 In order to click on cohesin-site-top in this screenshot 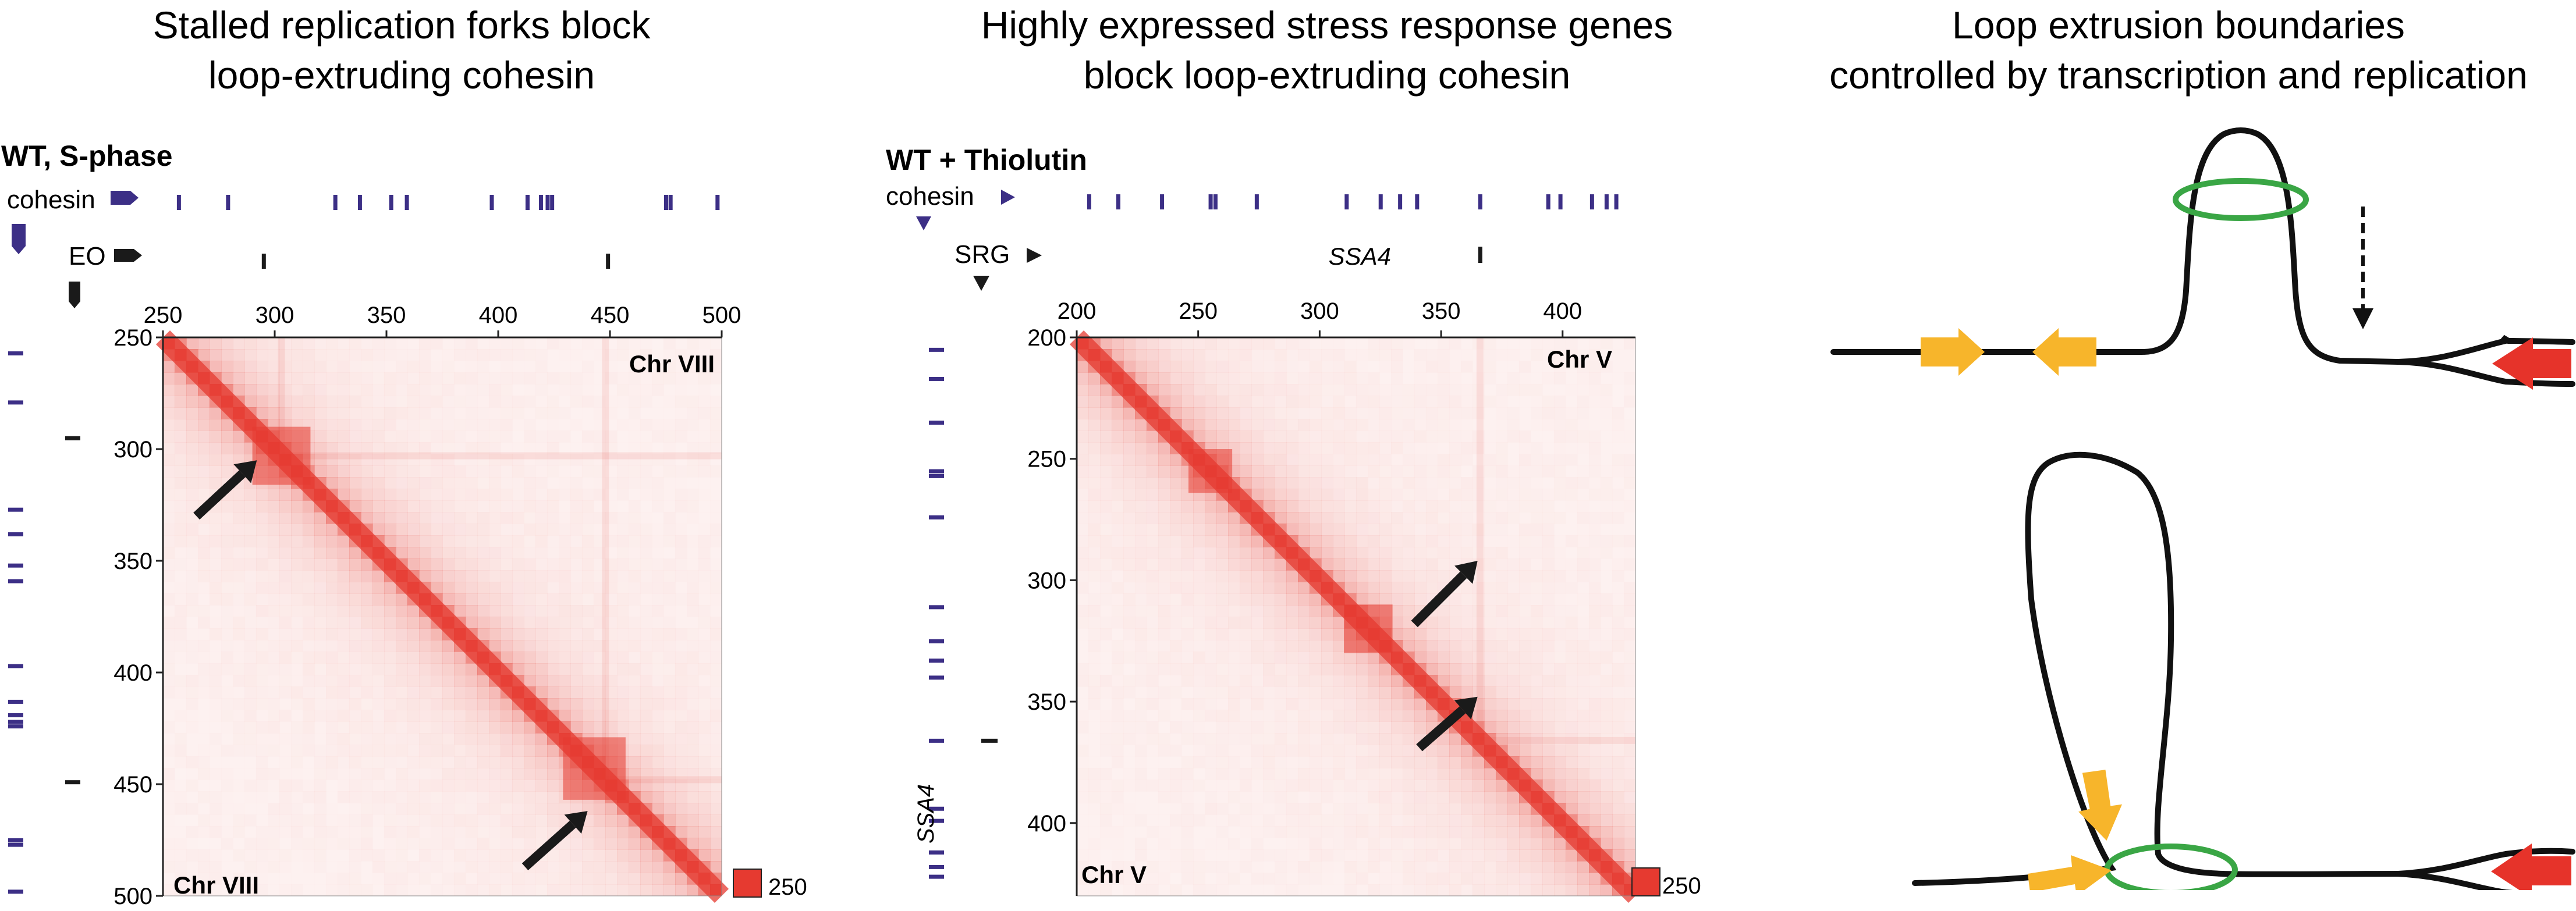, I will do `click(1592, 201)`.